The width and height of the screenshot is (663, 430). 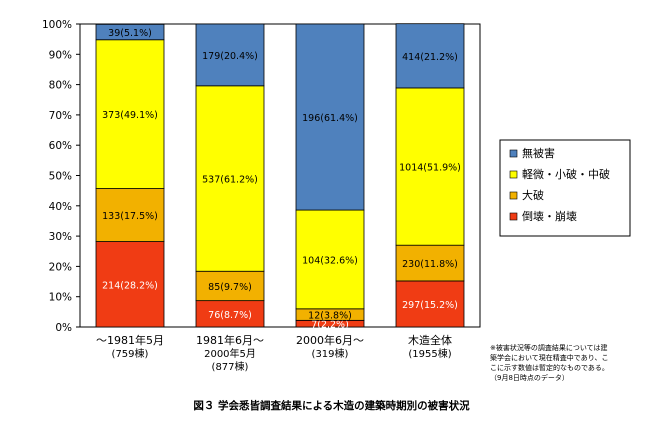 What do you see at coordinates (60, 116) in the screenshot?
I see `y-tick-label: 70%` at bounding box center [60, 116].